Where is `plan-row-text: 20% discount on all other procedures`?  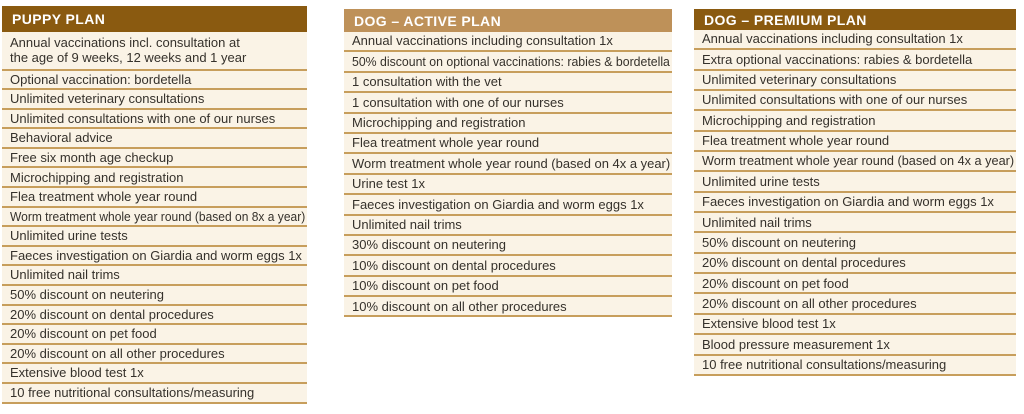 plan-row-text: 20% discount on all other procedures is located at coordinates (117, 353).